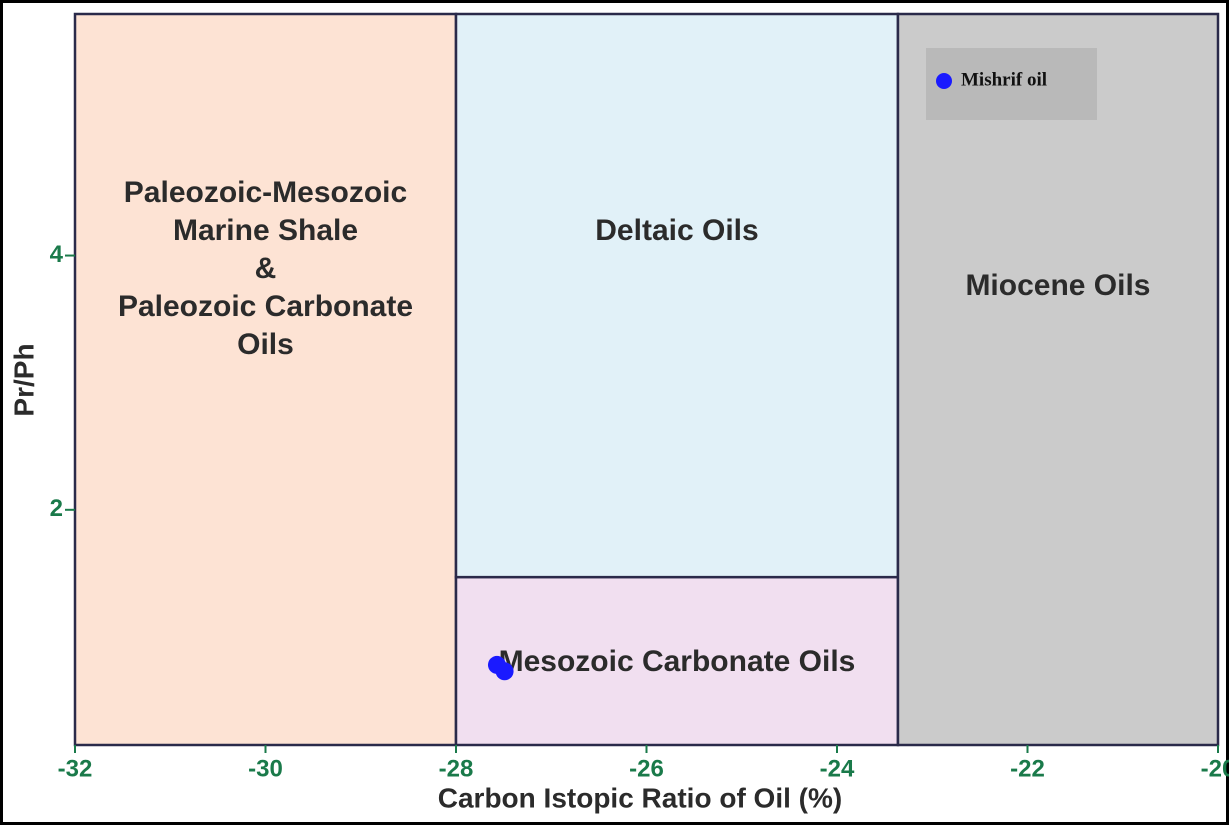 The height and width of the screenshot is (825, 1229). What do you see at coordinates (265, 230) in the screenshot?
I see `region-label: Marine Shale` at bounding box center [265, 230].